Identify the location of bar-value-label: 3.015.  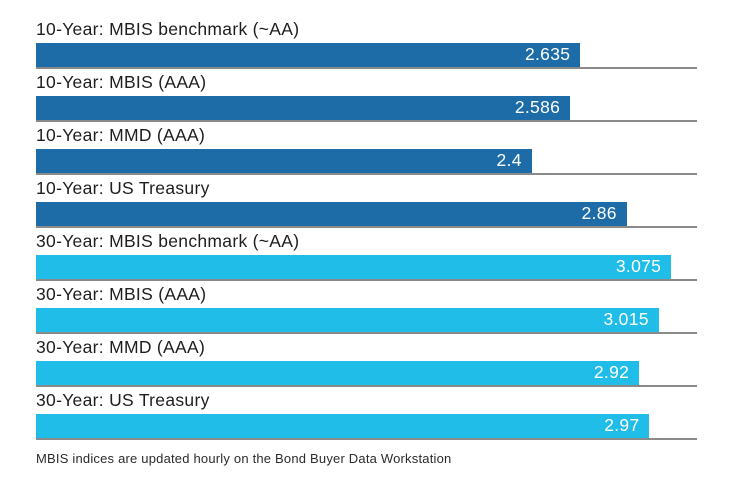
(626, 319).